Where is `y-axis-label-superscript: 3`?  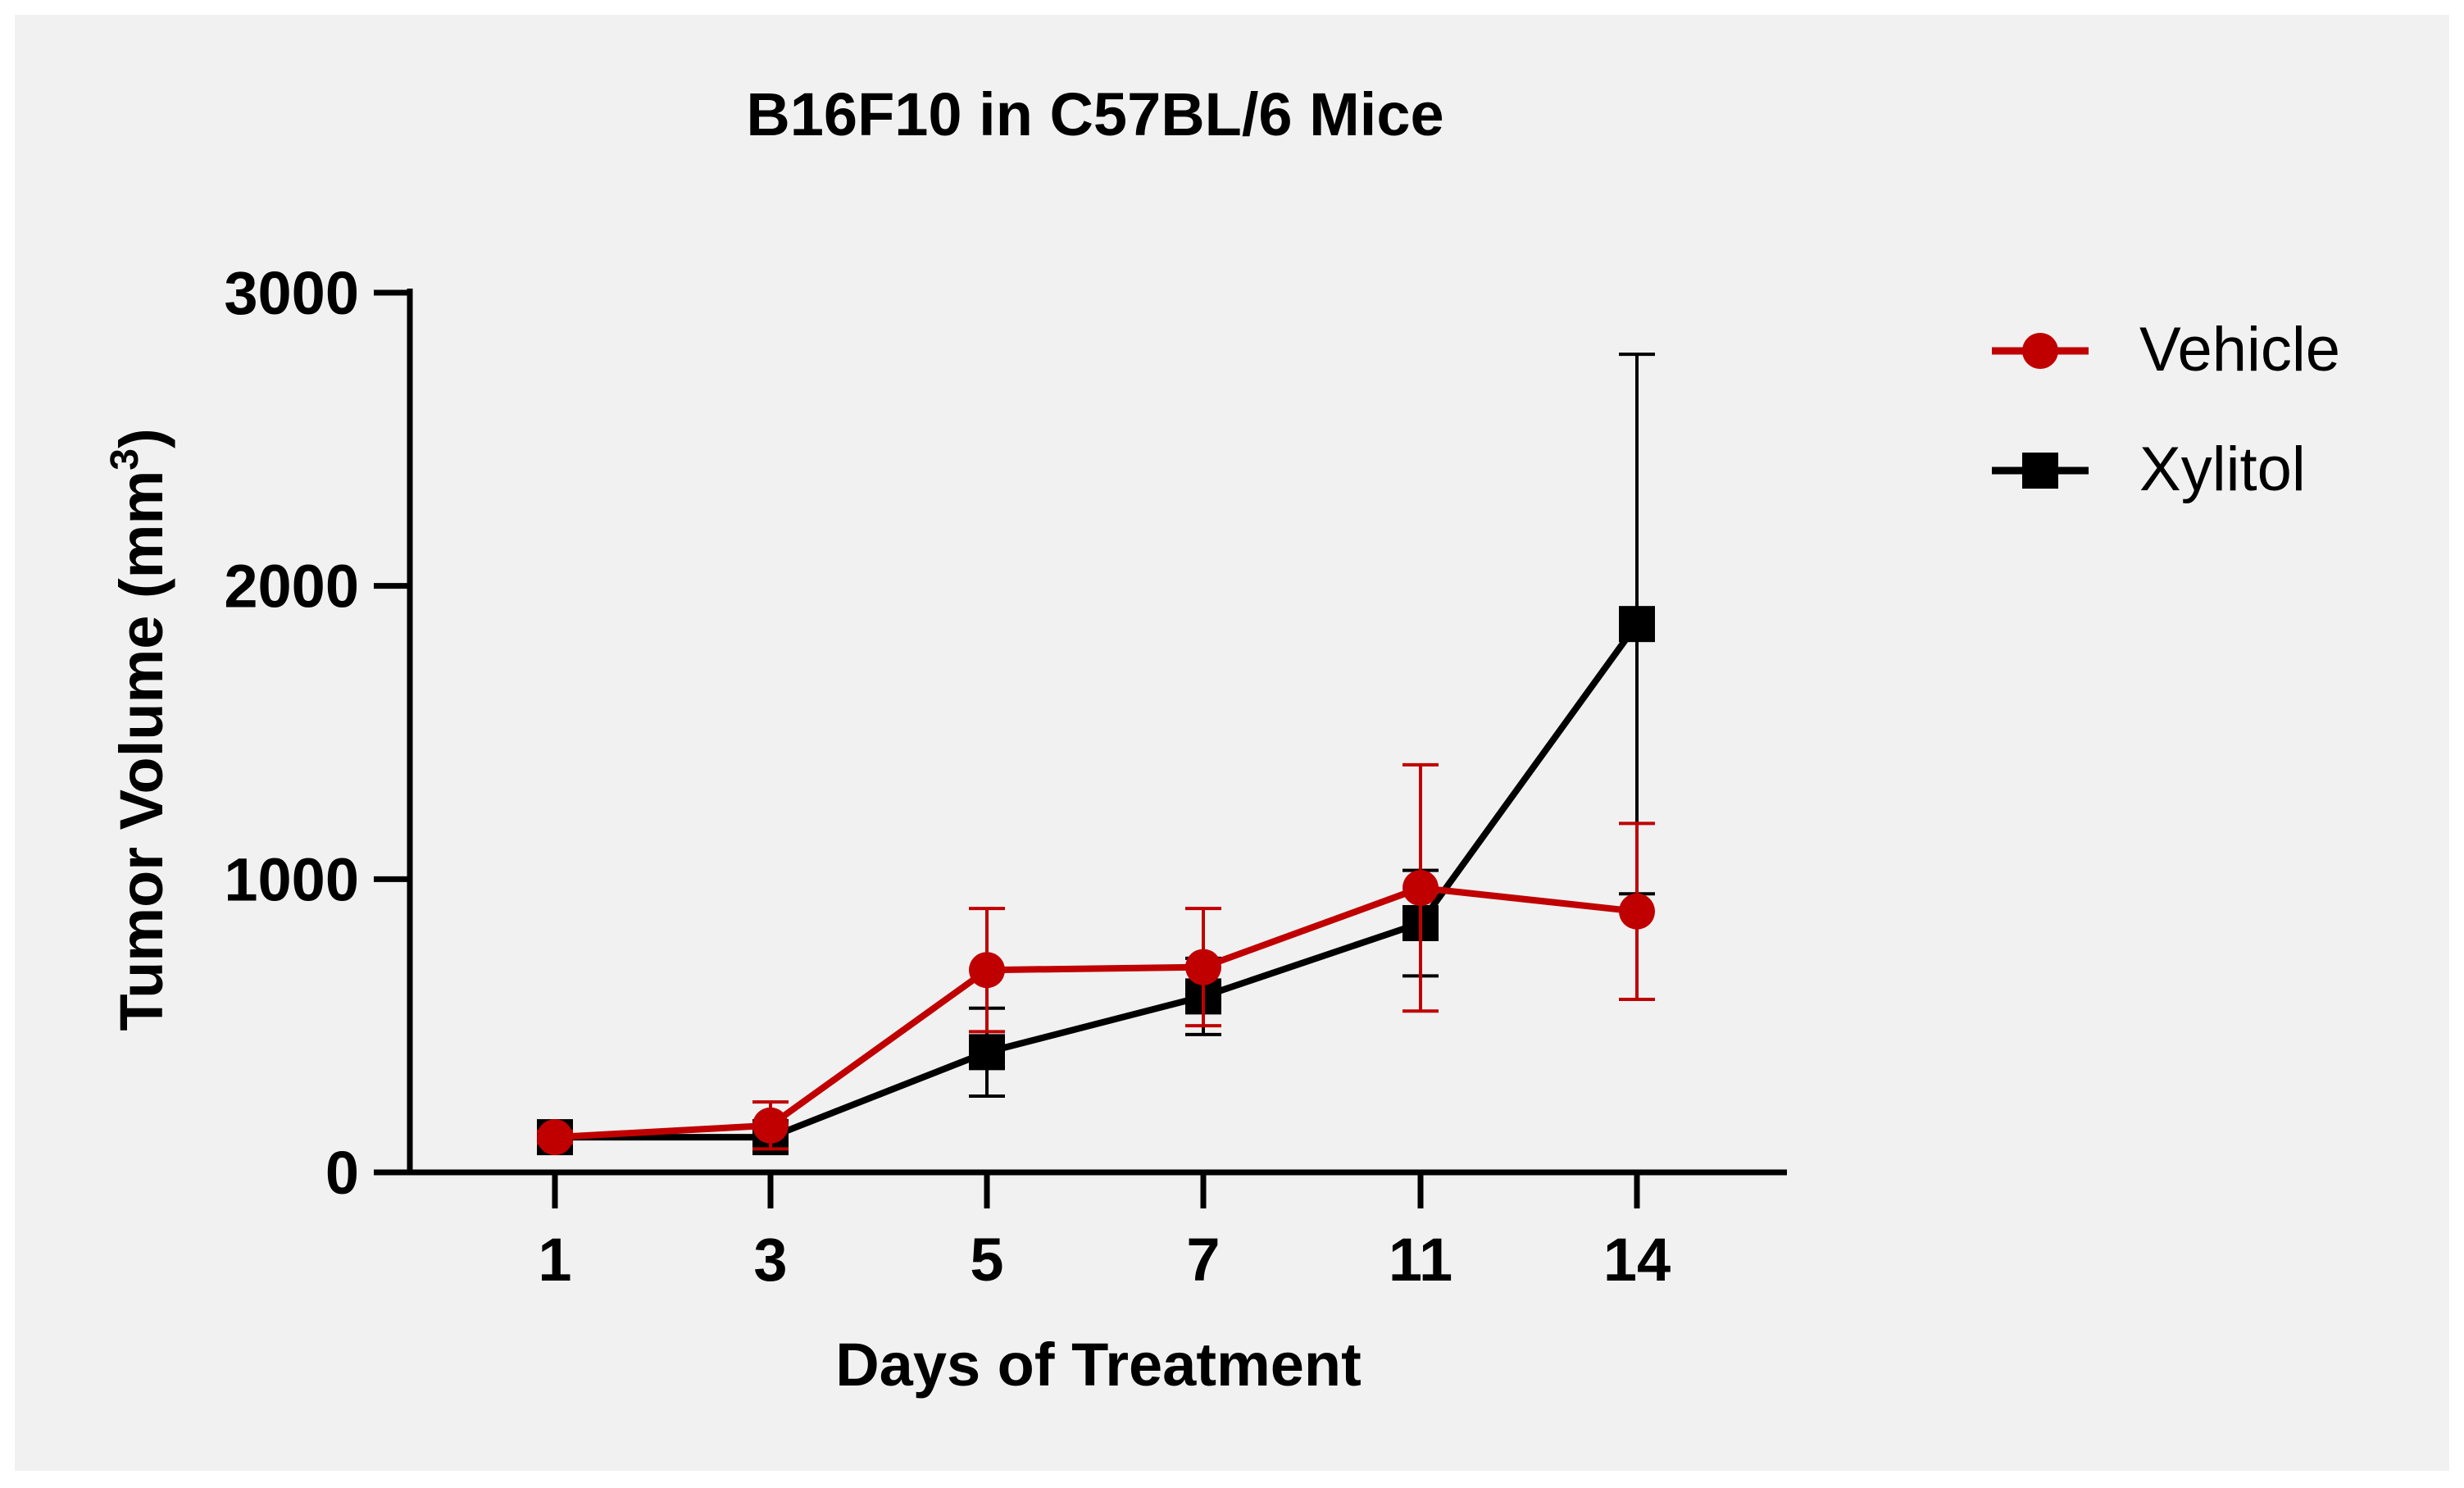
y-axis-label-superscript: 3 is located at coordinates (125, 459).